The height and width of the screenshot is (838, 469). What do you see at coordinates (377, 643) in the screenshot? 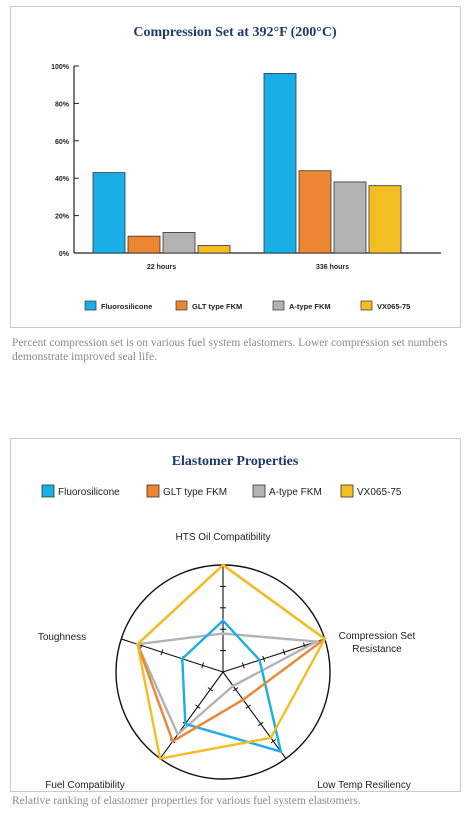
I see `radar-axis-label: Compression Set Resistance` at bounding box center [377, 643].